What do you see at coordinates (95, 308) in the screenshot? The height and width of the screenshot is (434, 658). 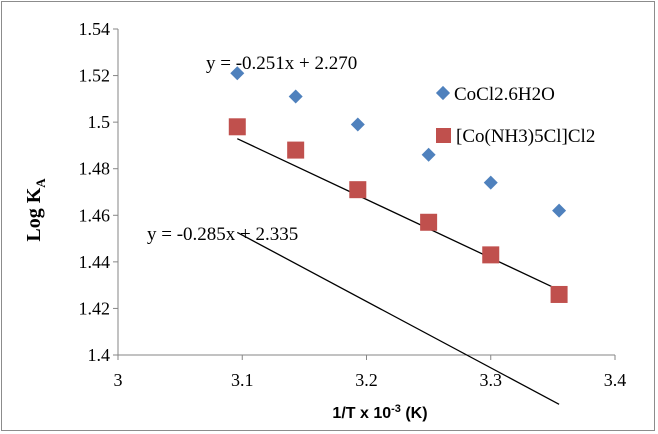 I see `y-tick-label: 1.42` at bounding box center [95, 308].